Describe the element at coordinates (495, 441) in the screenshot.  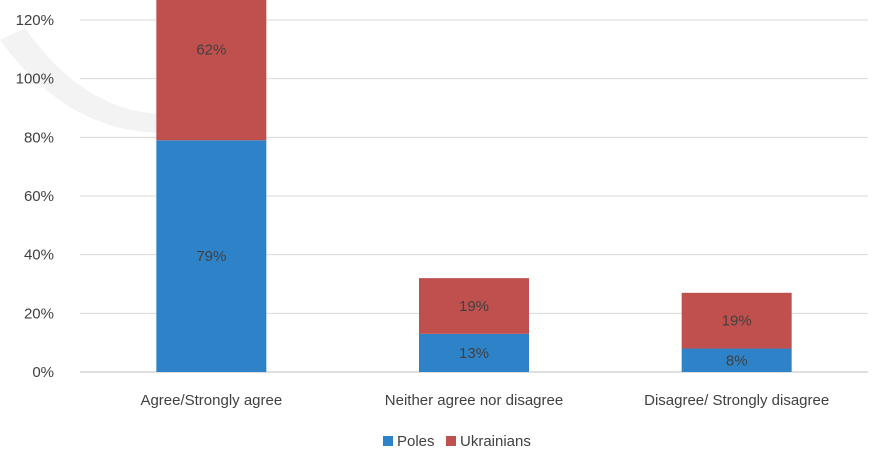
I see `legend-label: Ukrainians` at that location.